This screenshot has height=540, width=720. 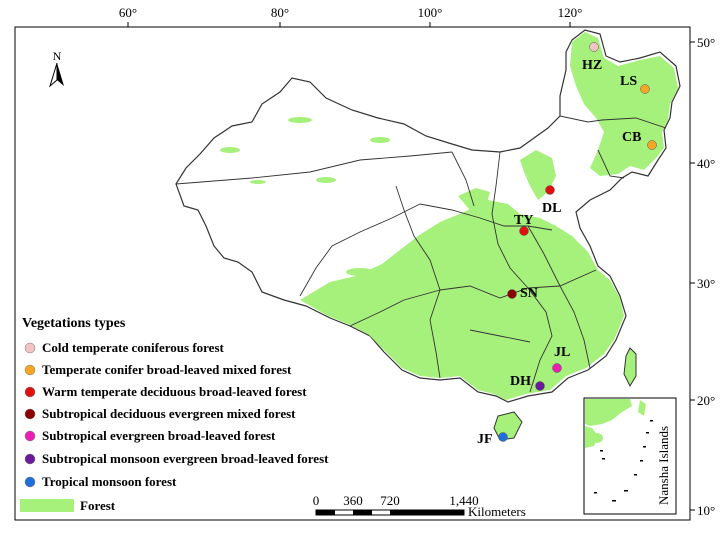 What do you see at coordinates (524, 231) in the screenshot?
I see `site-marker-ty` at bounding box center [524, 231].